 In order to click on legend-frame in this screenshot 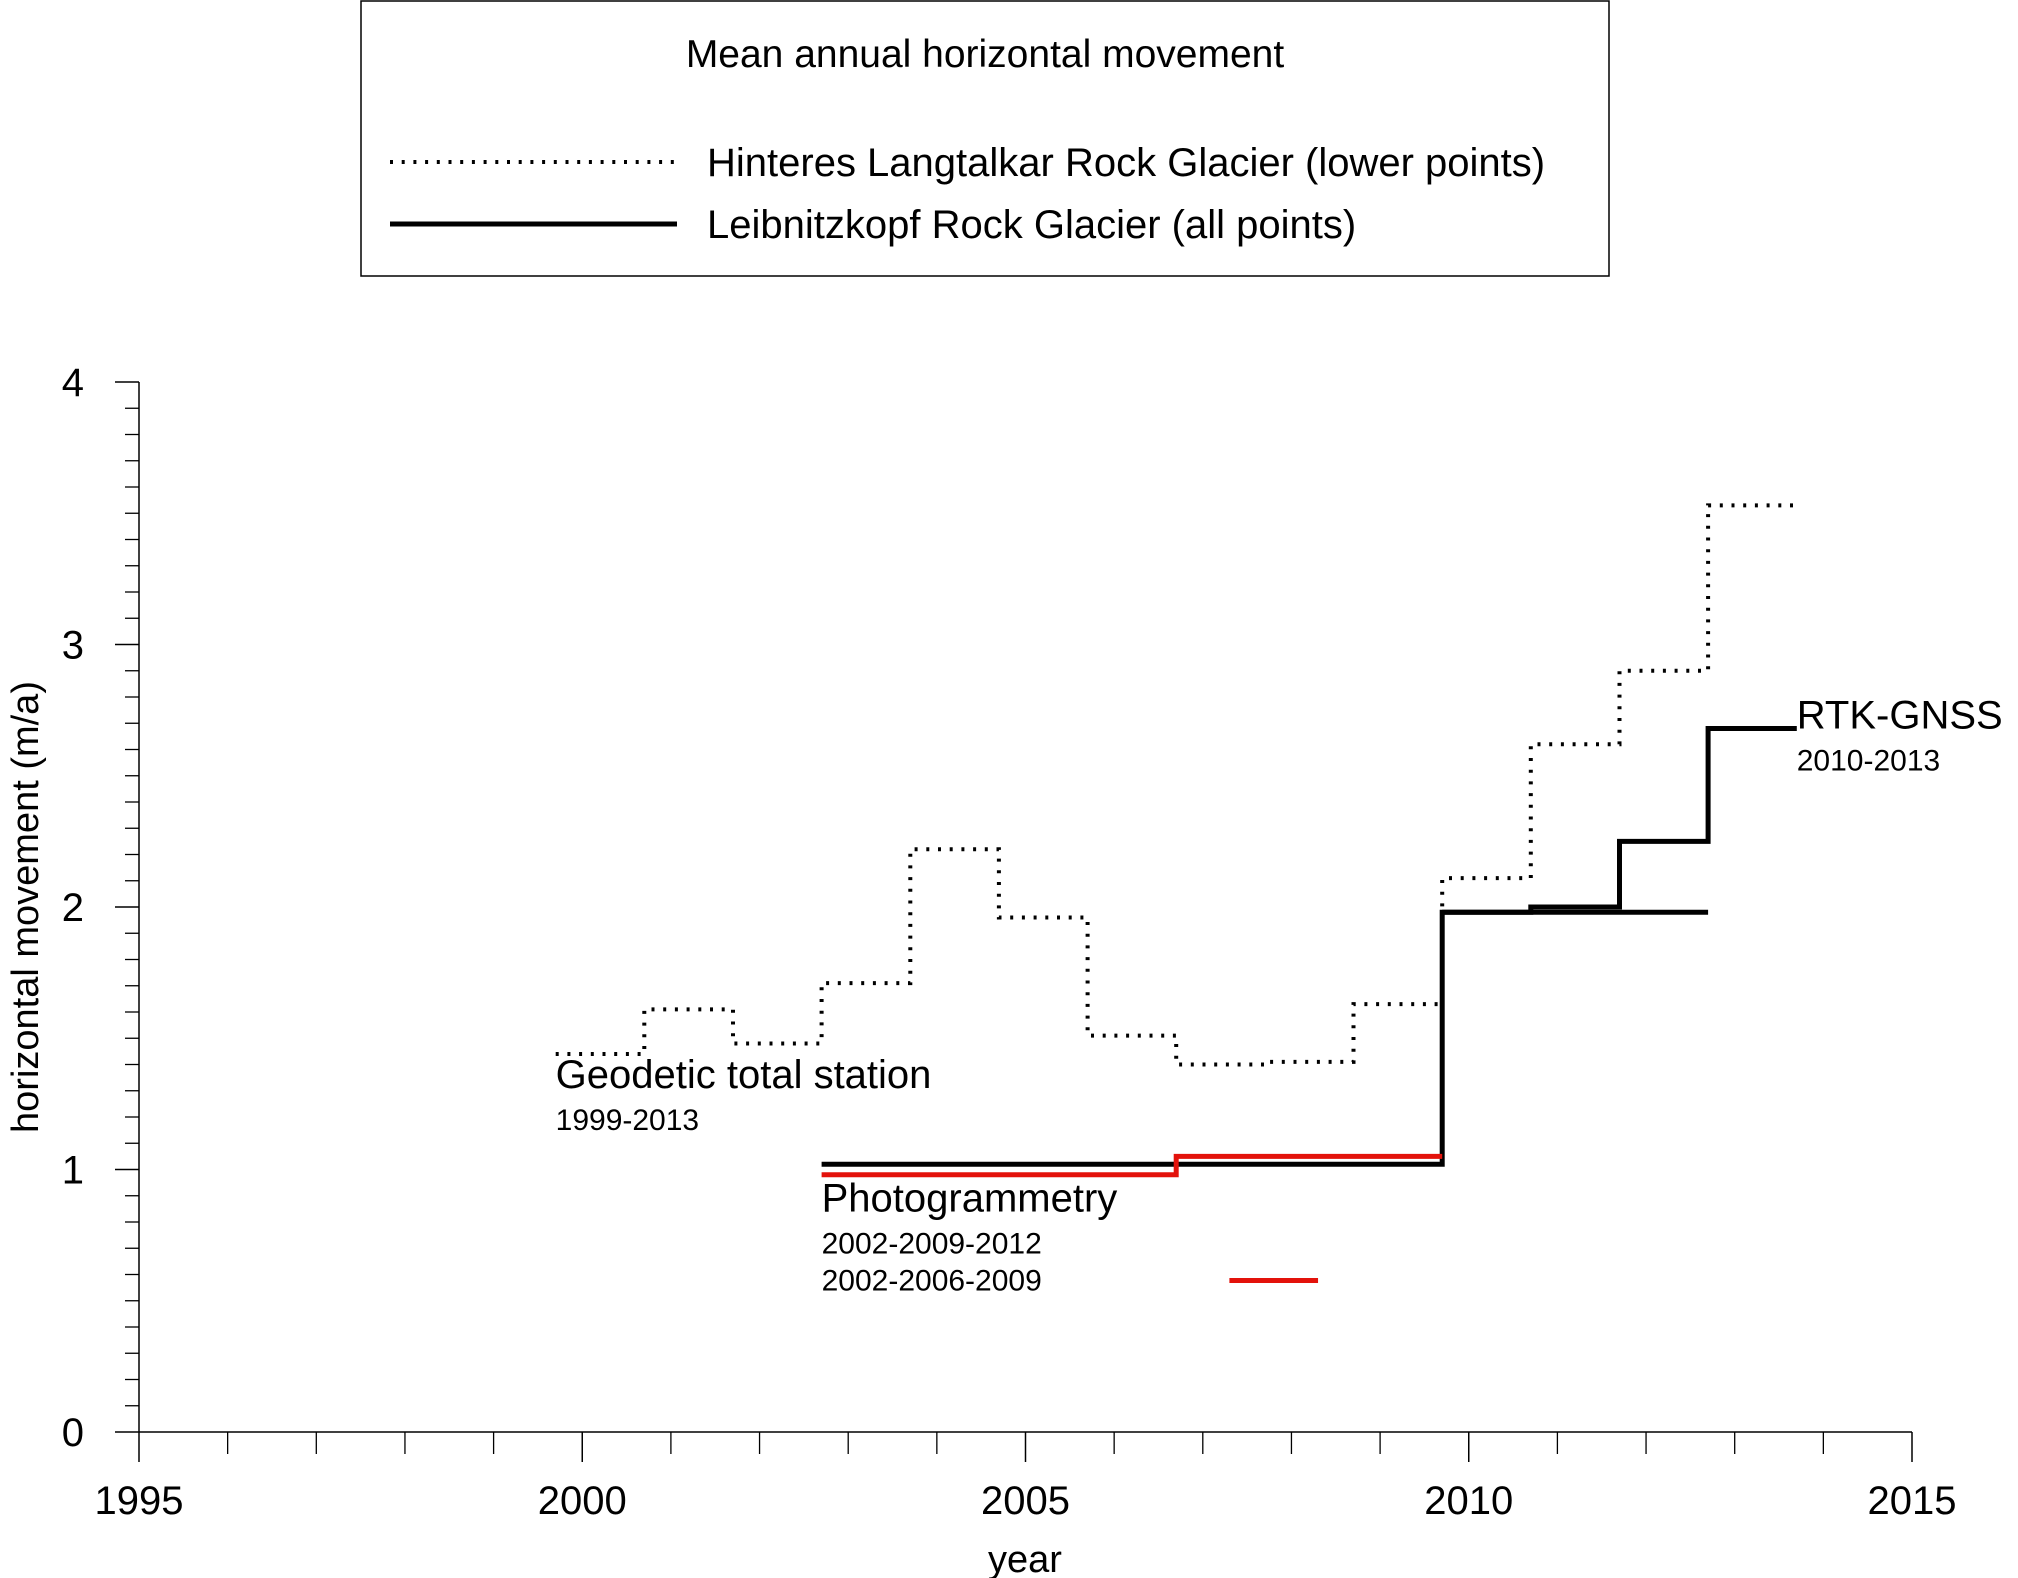, I will do `click(985, 138)`.